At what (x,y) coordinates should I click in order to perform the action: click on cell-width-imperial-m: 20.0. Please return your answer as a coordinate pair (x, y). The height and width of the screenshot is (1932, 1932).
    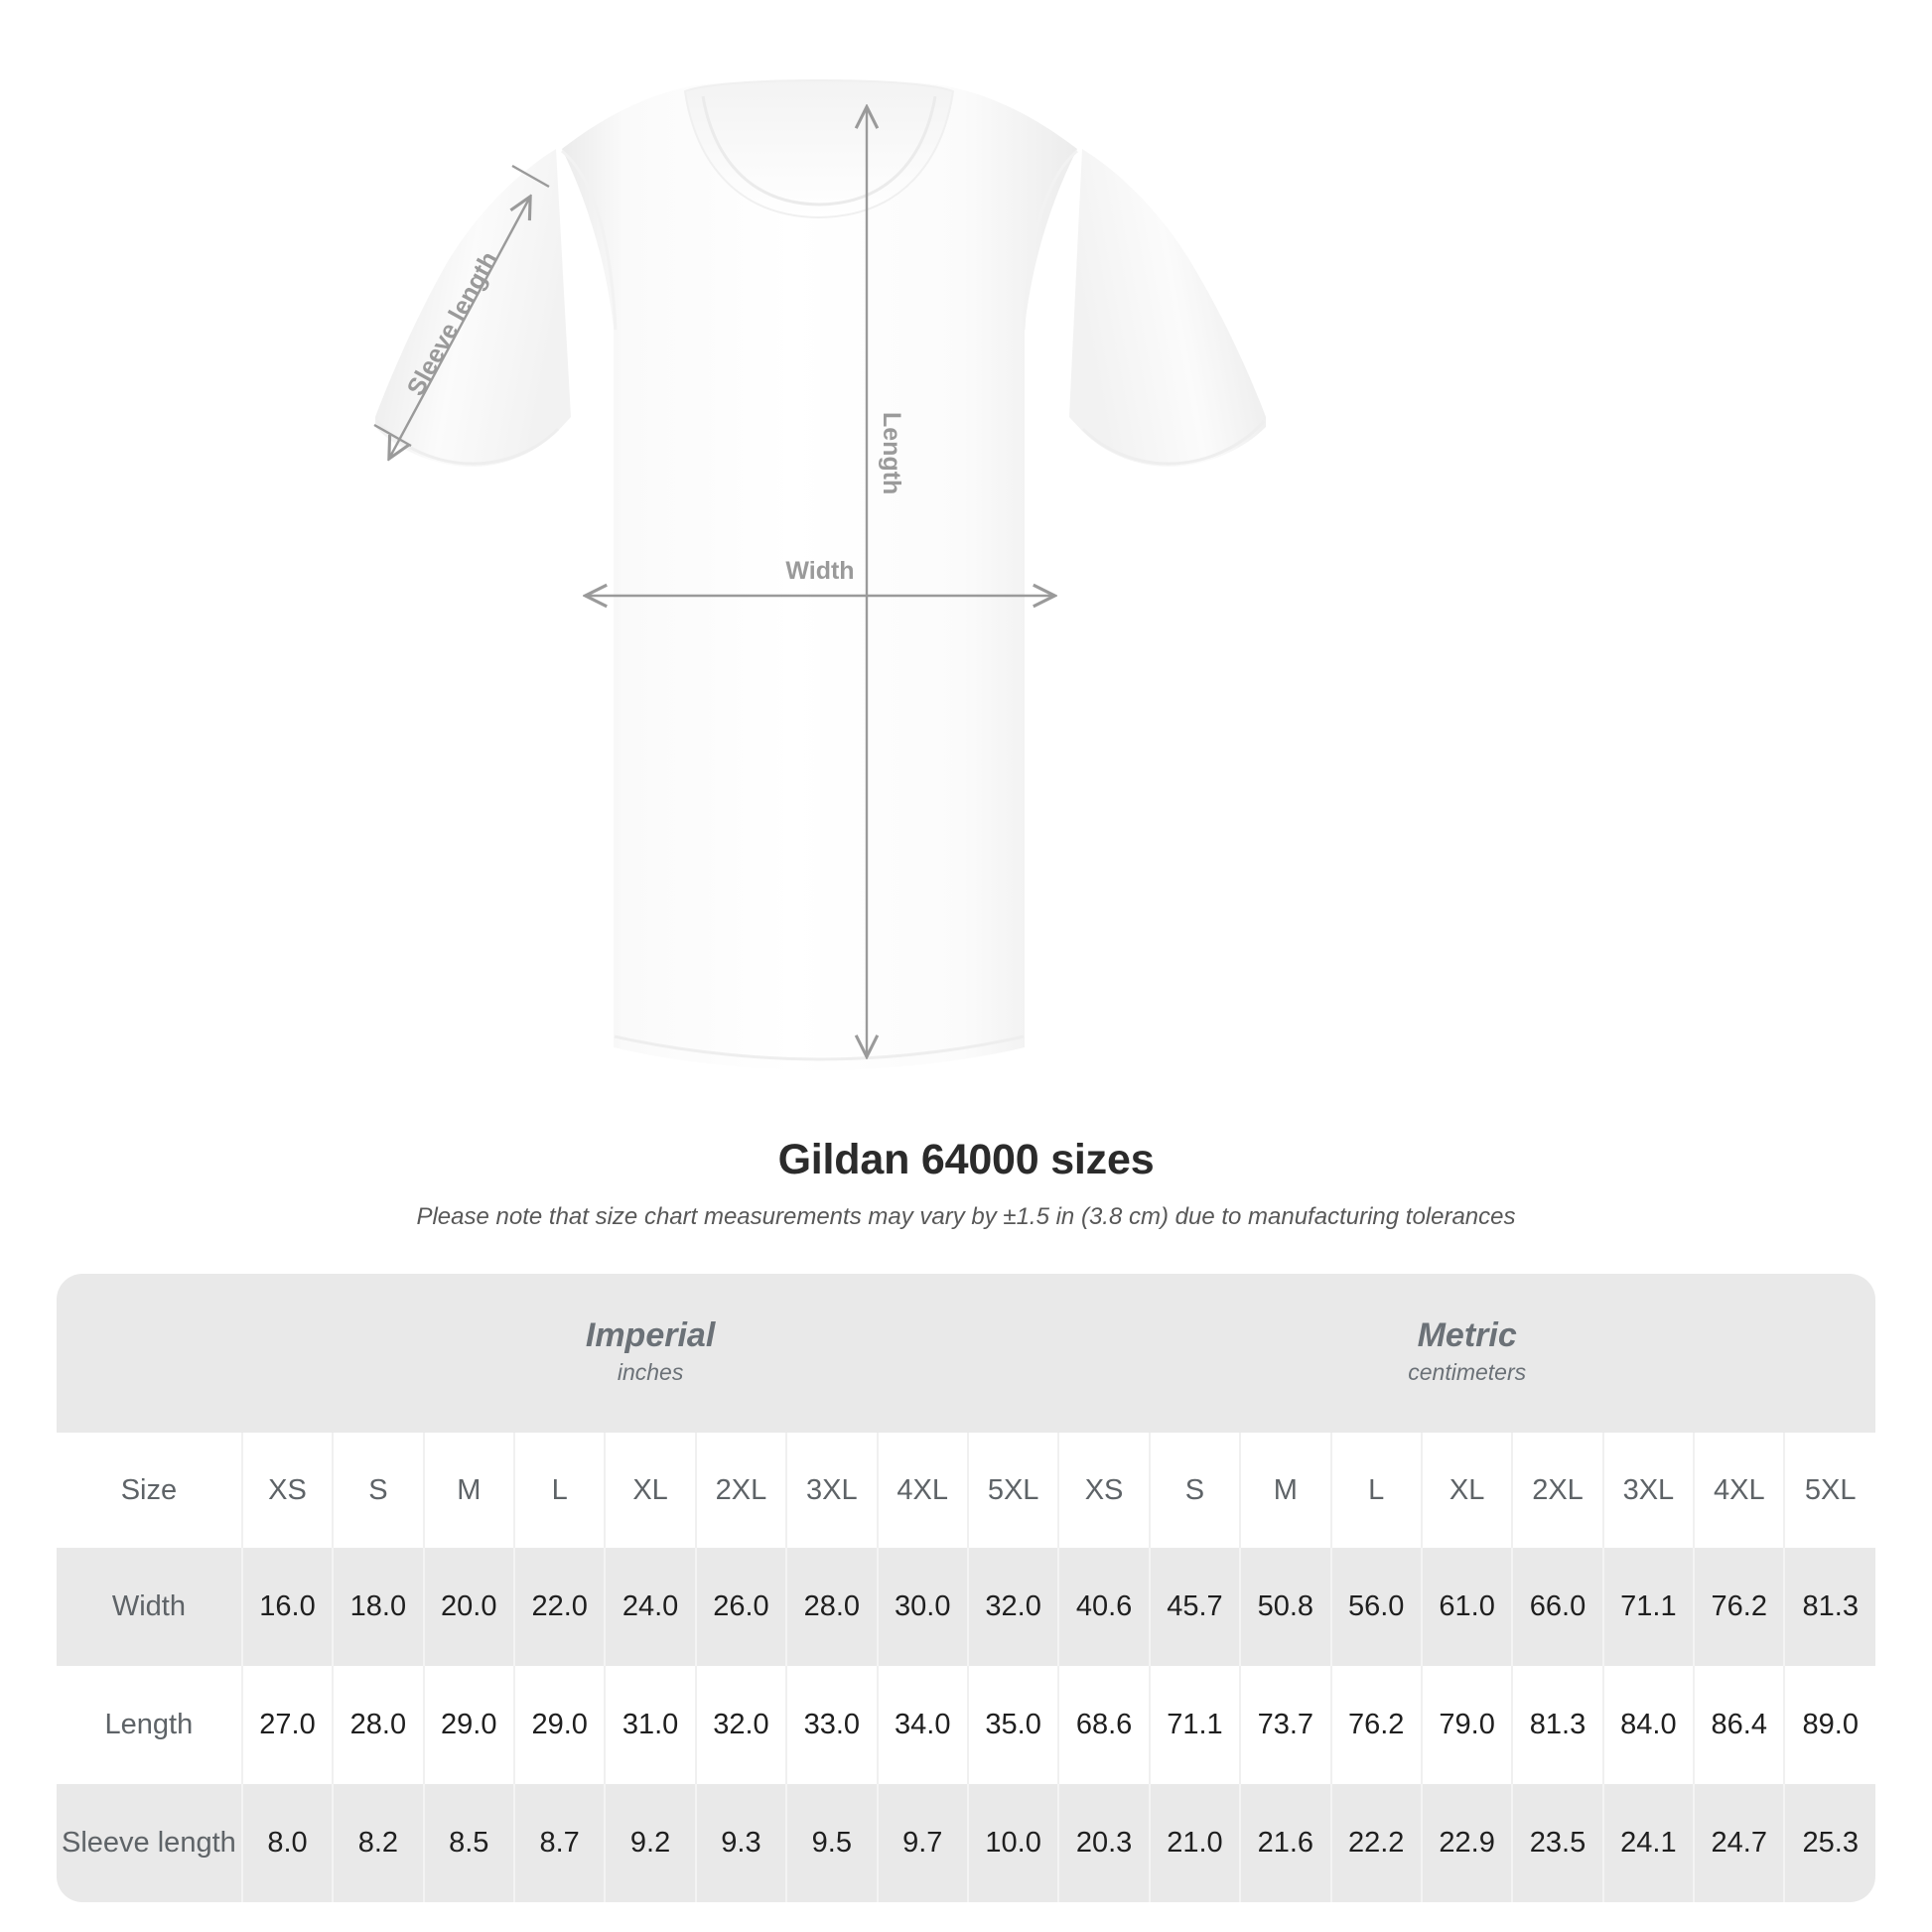
    Looking at the image, I should click on (468, 1607).